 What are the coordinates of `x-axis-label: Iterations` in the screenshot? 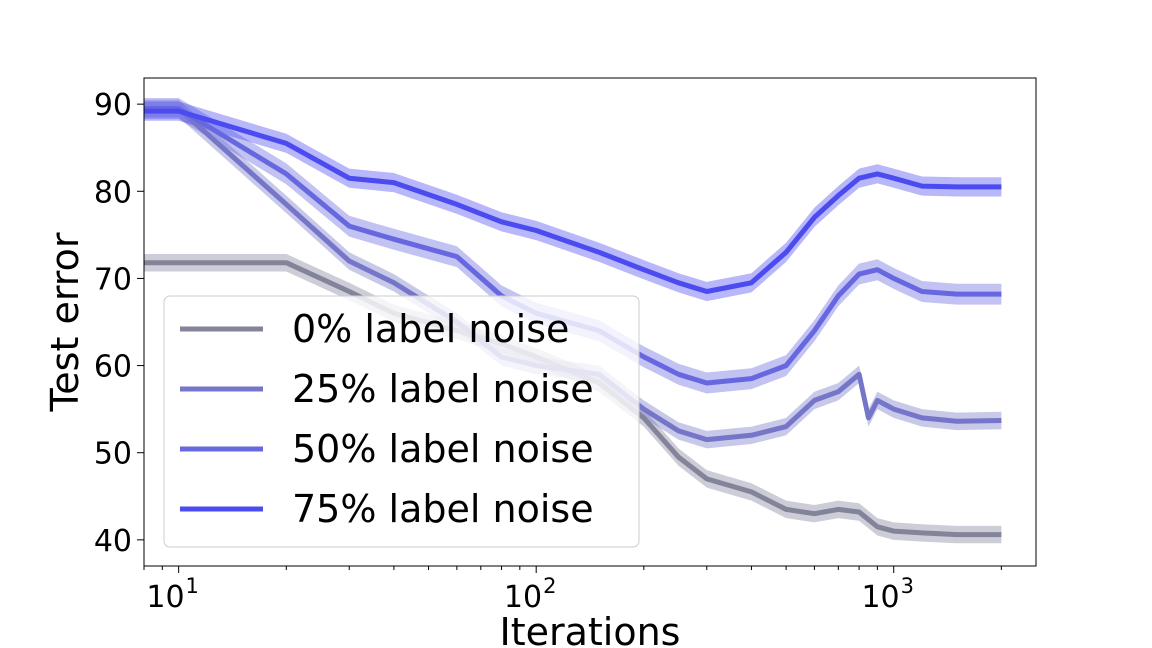 It's located at (590, 629).